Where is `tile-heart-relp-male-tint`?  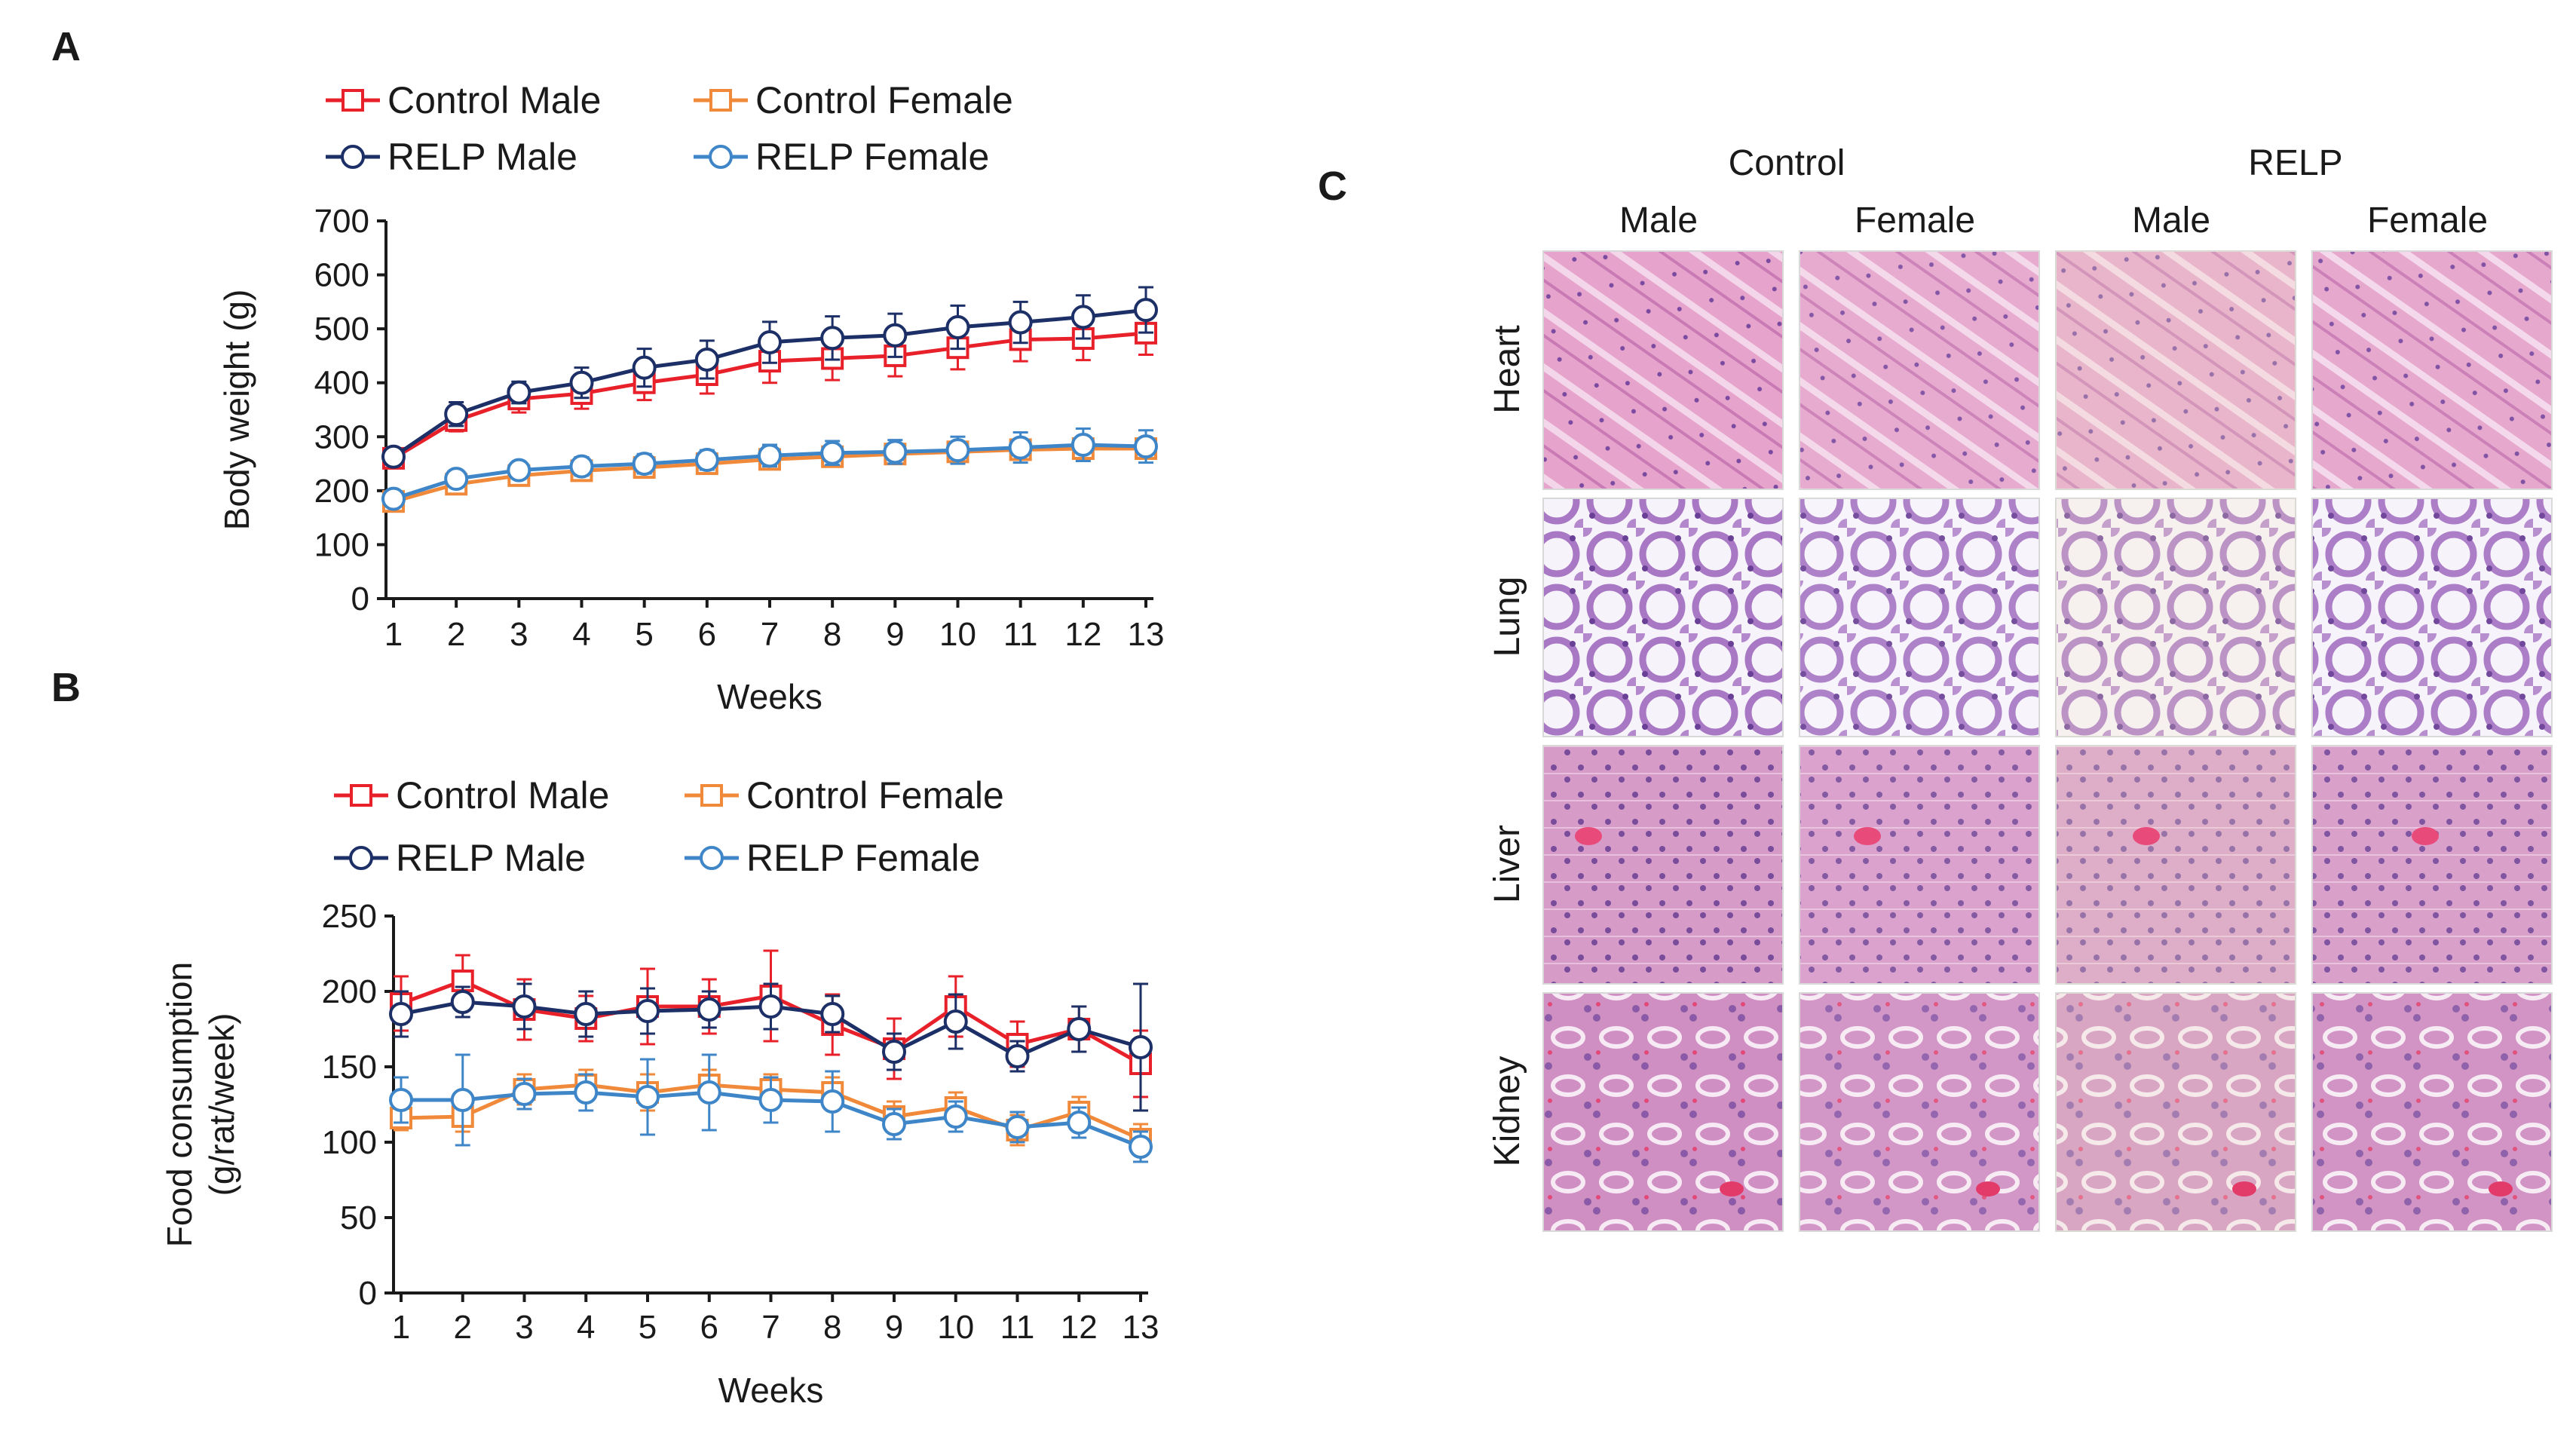 tile-heart-relp-male-tint is located at coordinates (2176, 370).